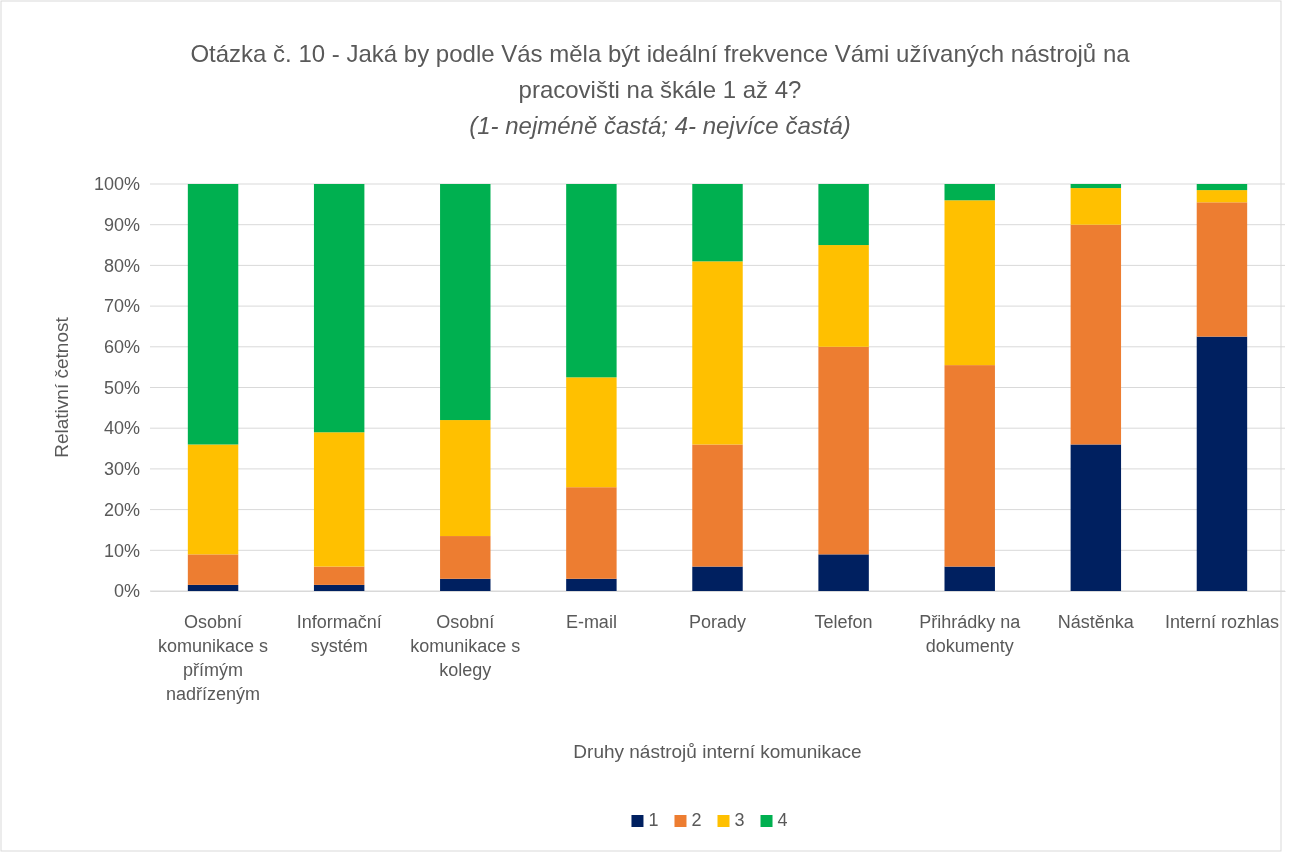 Image resolution: width=1302 pixels, height=852 pixels. Describe the element at coordinates (739, 820) in the screenshot. I see `legend-label: 3` at that location.